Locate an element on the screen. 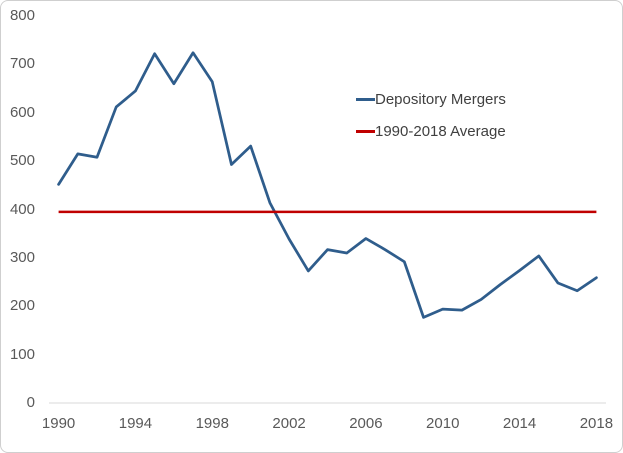 This screenshot has width=623, height=453. x-axis-tick-label: 1994 is located at coordinates (135, 423).